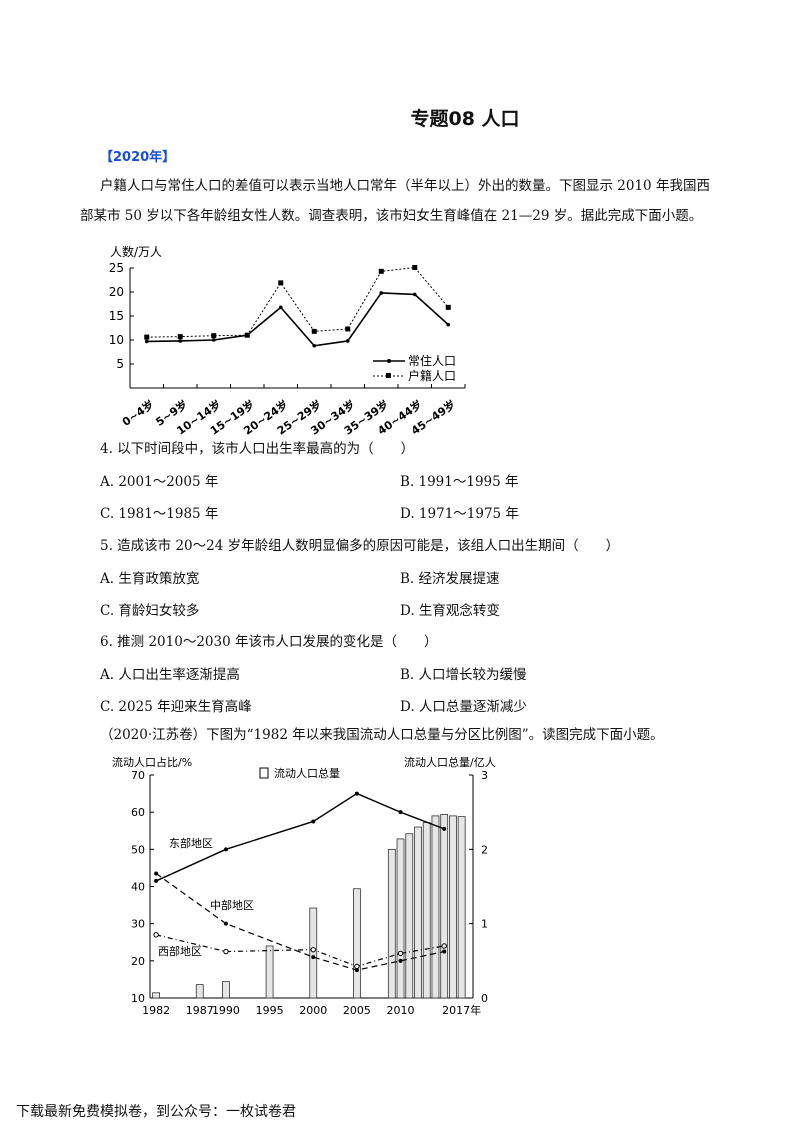  Describe the element at coordinates (307, 773) in the screenshot. I see `chart2-legend-total: 流动人口总量` at that location.